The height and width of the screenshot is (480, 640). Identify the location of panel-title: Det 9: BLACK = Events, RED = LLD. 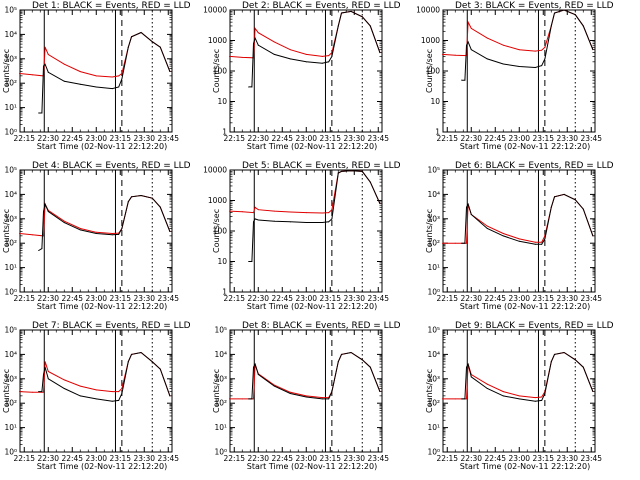
(534, 326).